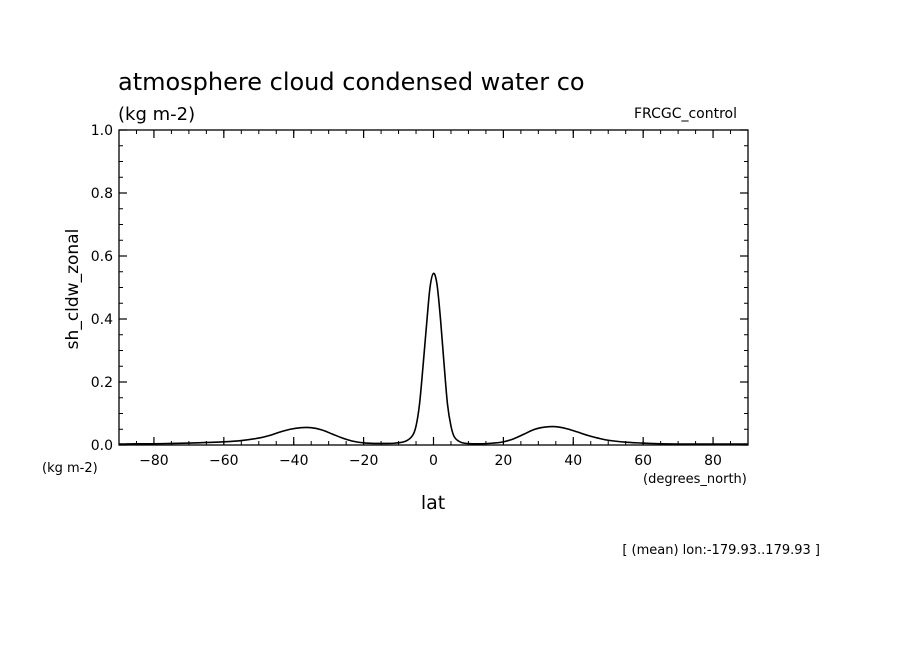 The image size is (904, 654). Describe the element at coordinates (102, 257) in the screenshot. I see `y-tick-label: 0.6` at that location.